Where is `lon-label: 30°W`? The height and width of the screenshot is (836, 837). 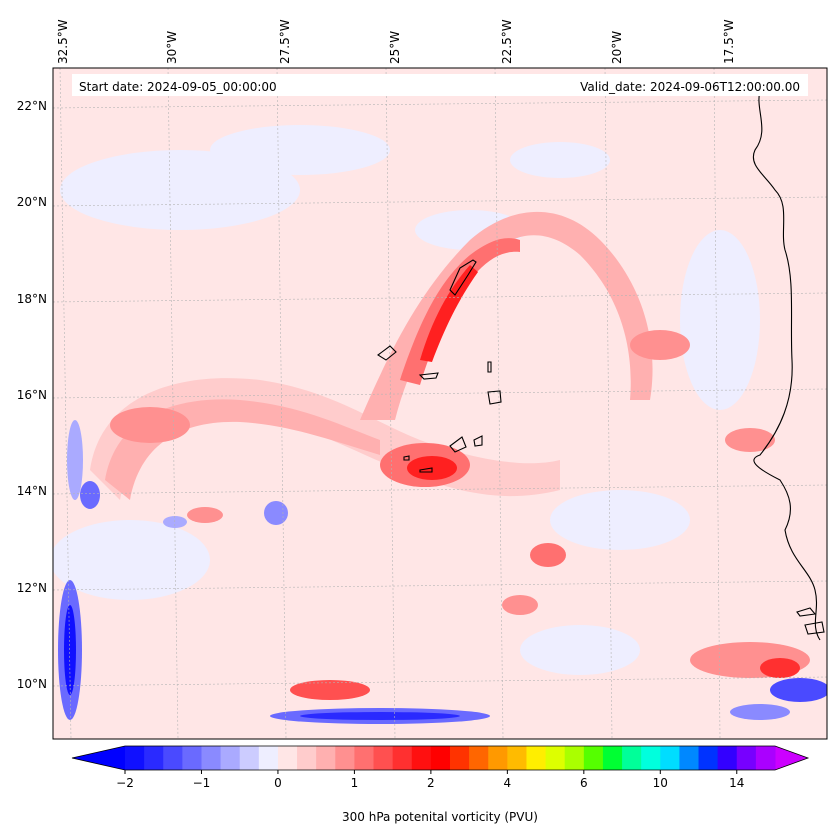
lon-label: 30°W is located at coordinates (172, 47).